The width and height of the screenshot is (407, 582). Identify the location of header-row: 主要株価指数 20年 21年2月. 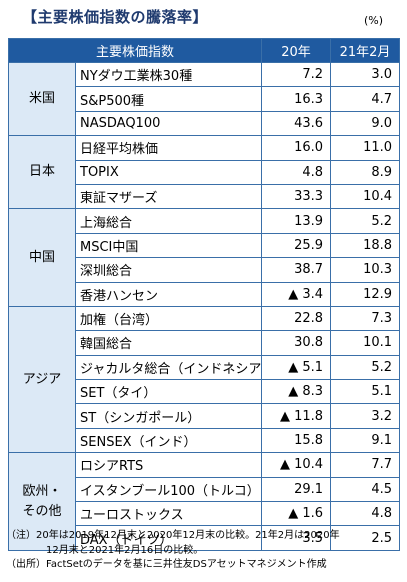
(204, 50).